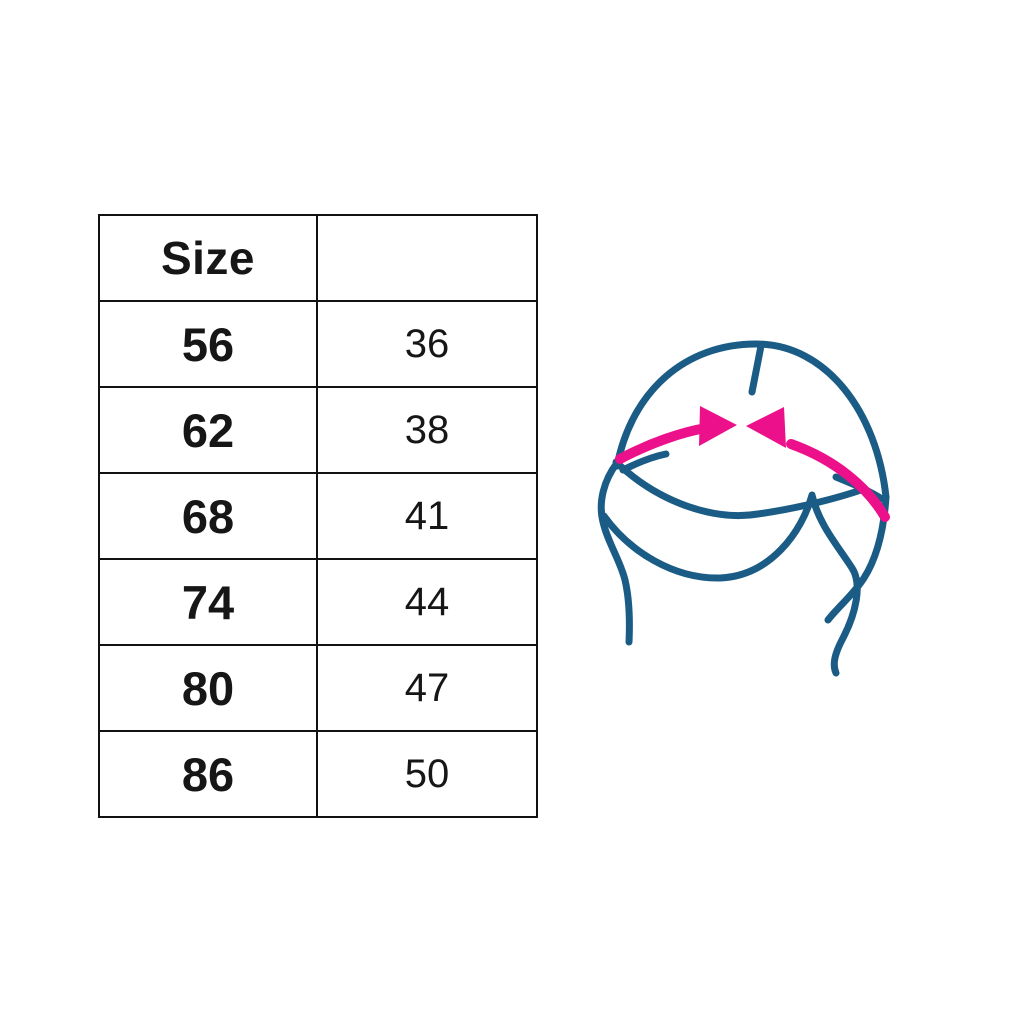  Describe the element at coordinates (663, 443) in the screenshot. I see `measurement-arrow-left-shaft` at that location.